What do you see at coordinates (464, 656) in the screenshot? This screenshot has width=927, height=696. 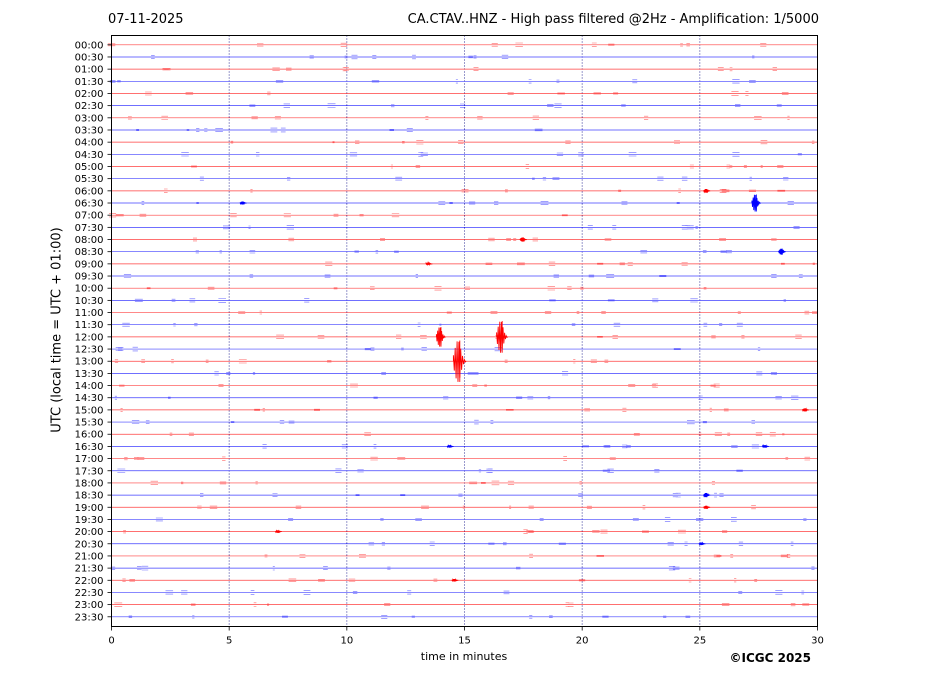 I see `x-axis-label: time in minutes` at bounding box center [464, 656].